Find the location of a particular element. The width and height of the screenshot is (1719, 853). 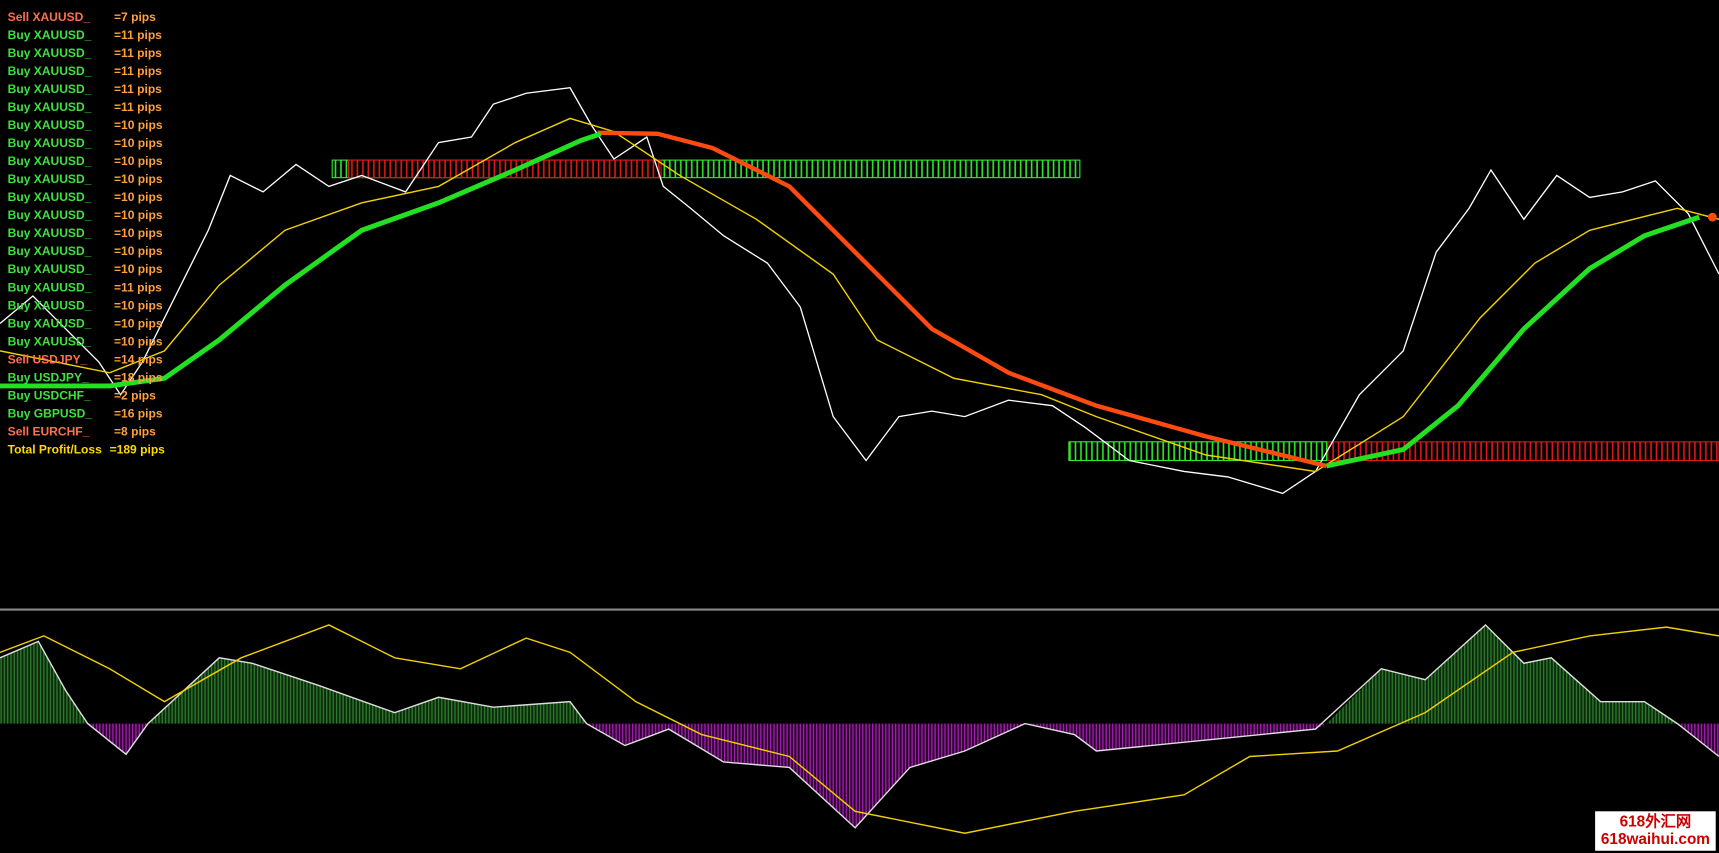

trade-label: Buy USDCHF_ is located at coordinates (49, 395).